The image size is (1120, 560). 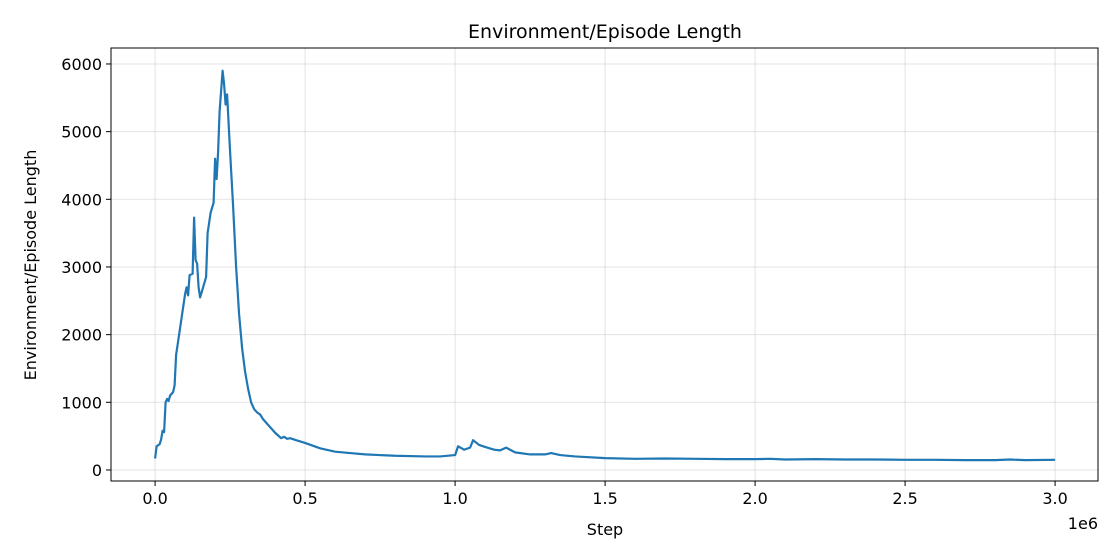 What do you see at coordinates (81, 132) in the screenshot?
I see `y-tick-label: 5000` at bounding box center [81, 132].